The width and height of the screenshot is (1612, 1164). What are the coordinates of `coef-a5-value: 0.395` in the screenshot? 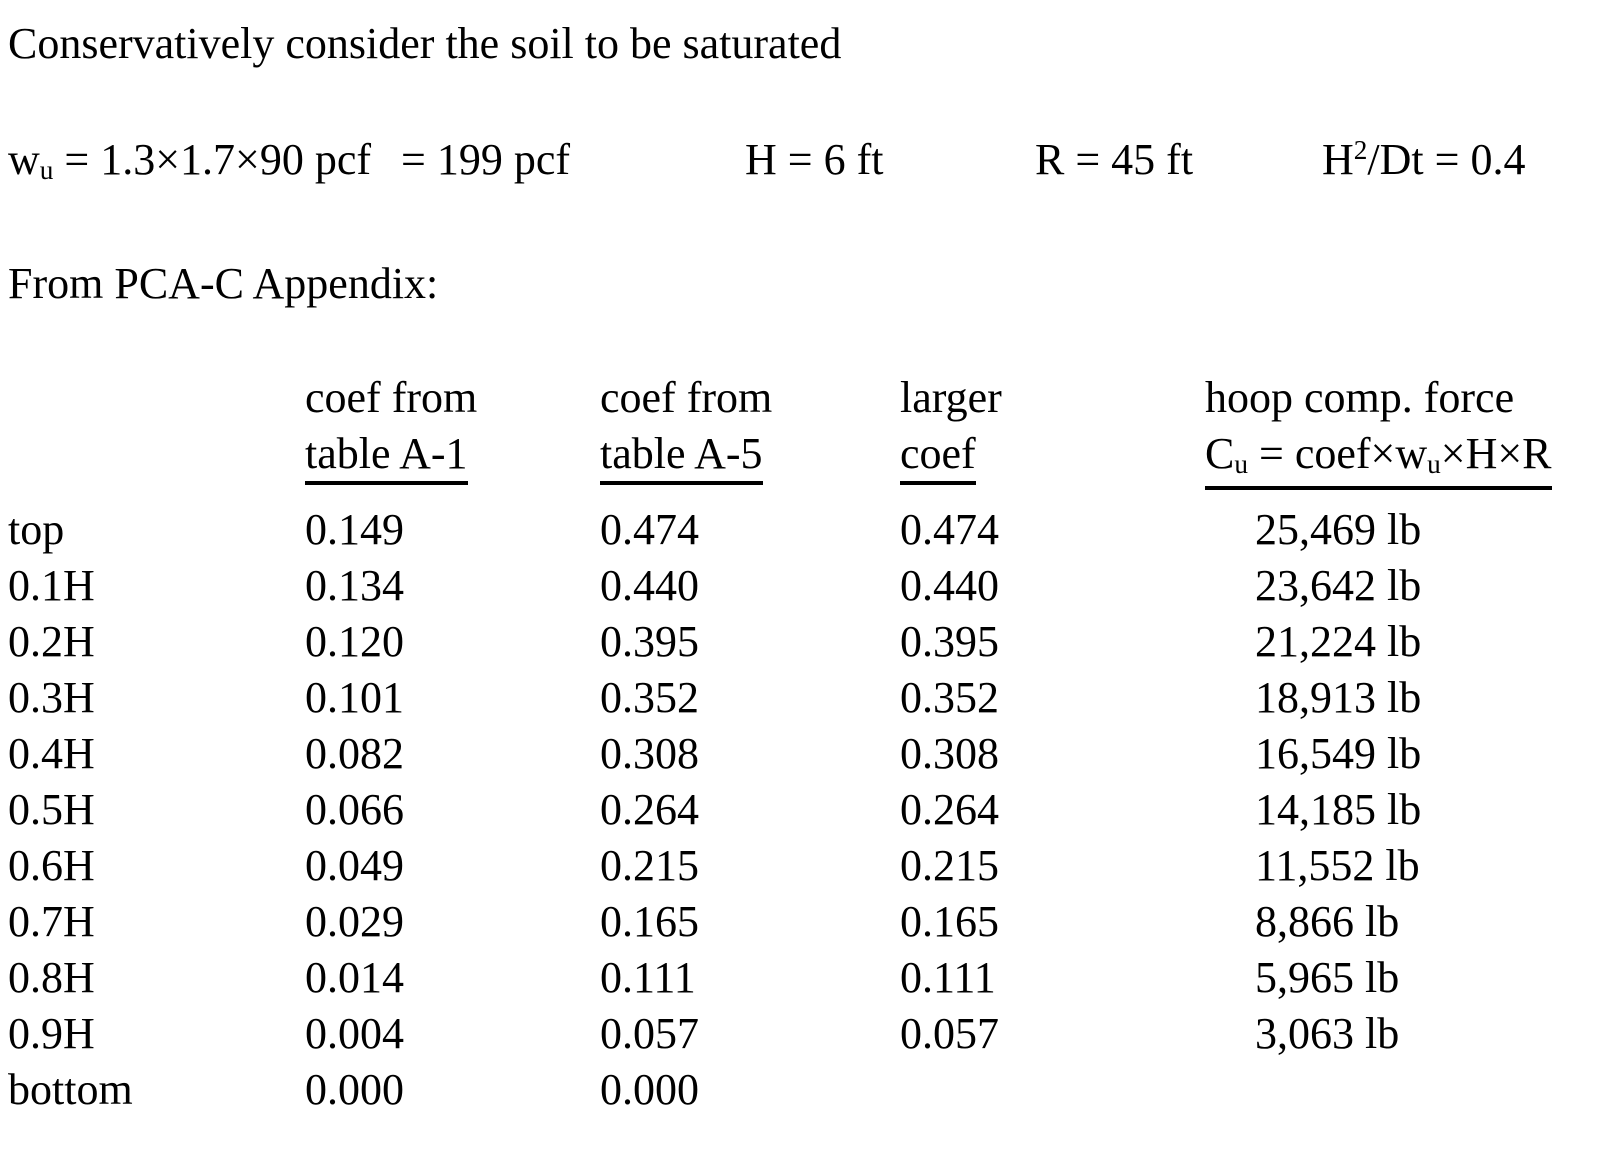 It's located at (649, 641).